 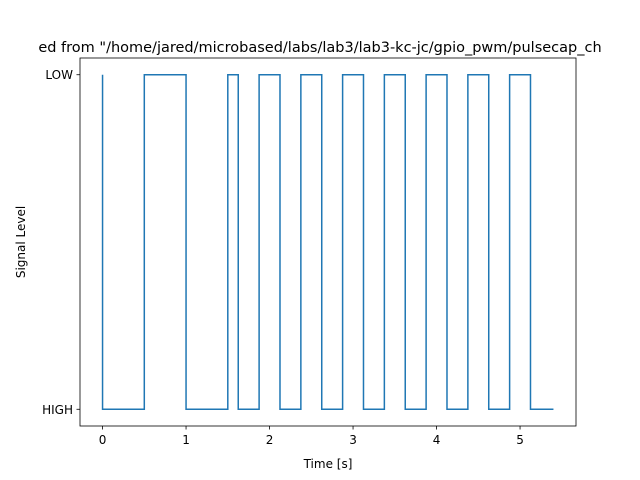 What do you see at coordinates (437, 440) in the screenshot?
I see `x-tick-label-4: 4` at bounding box center [437, 440].